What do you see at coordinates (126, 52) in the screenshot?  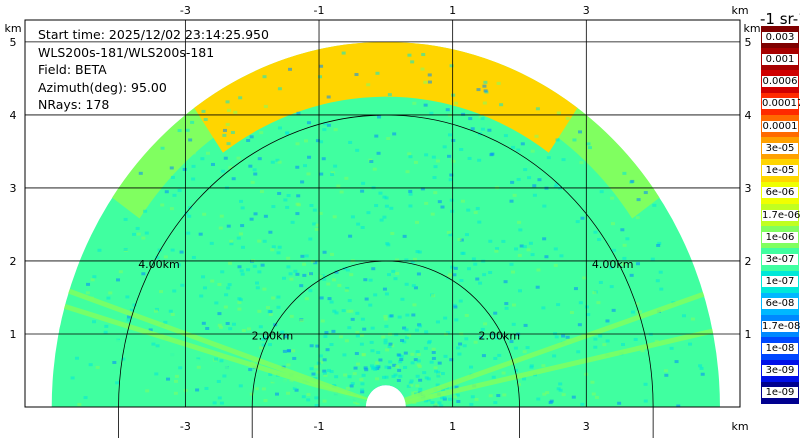 I see `instrument-text: WLS200s-181/WLS200s-181` at bounding box center [126, 52].